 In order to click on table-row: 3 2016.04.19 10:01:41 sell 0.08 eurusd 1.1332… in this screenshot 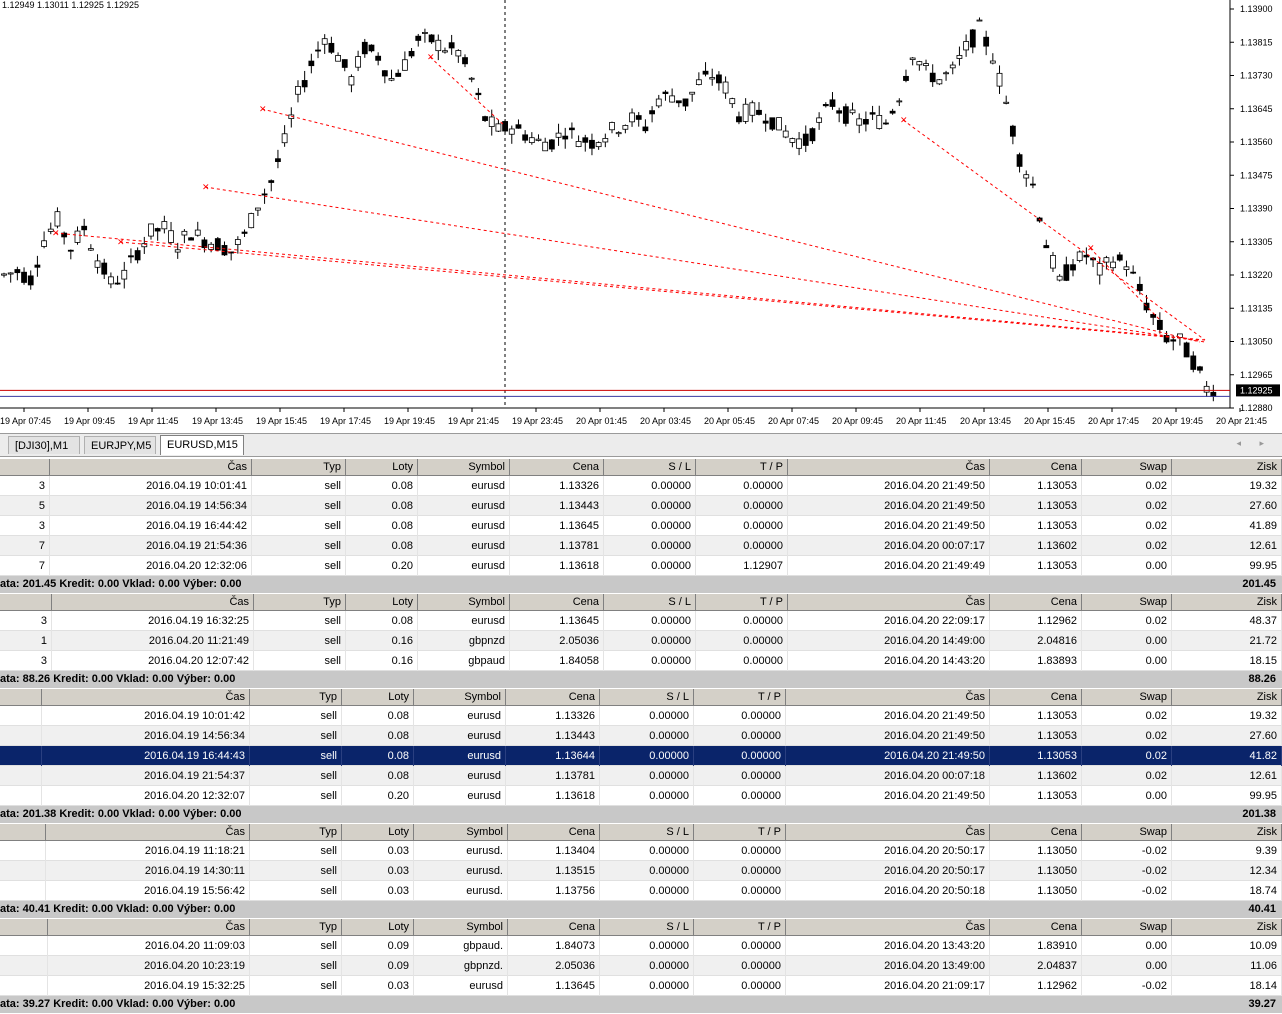, I will do `click(641, 486)`.